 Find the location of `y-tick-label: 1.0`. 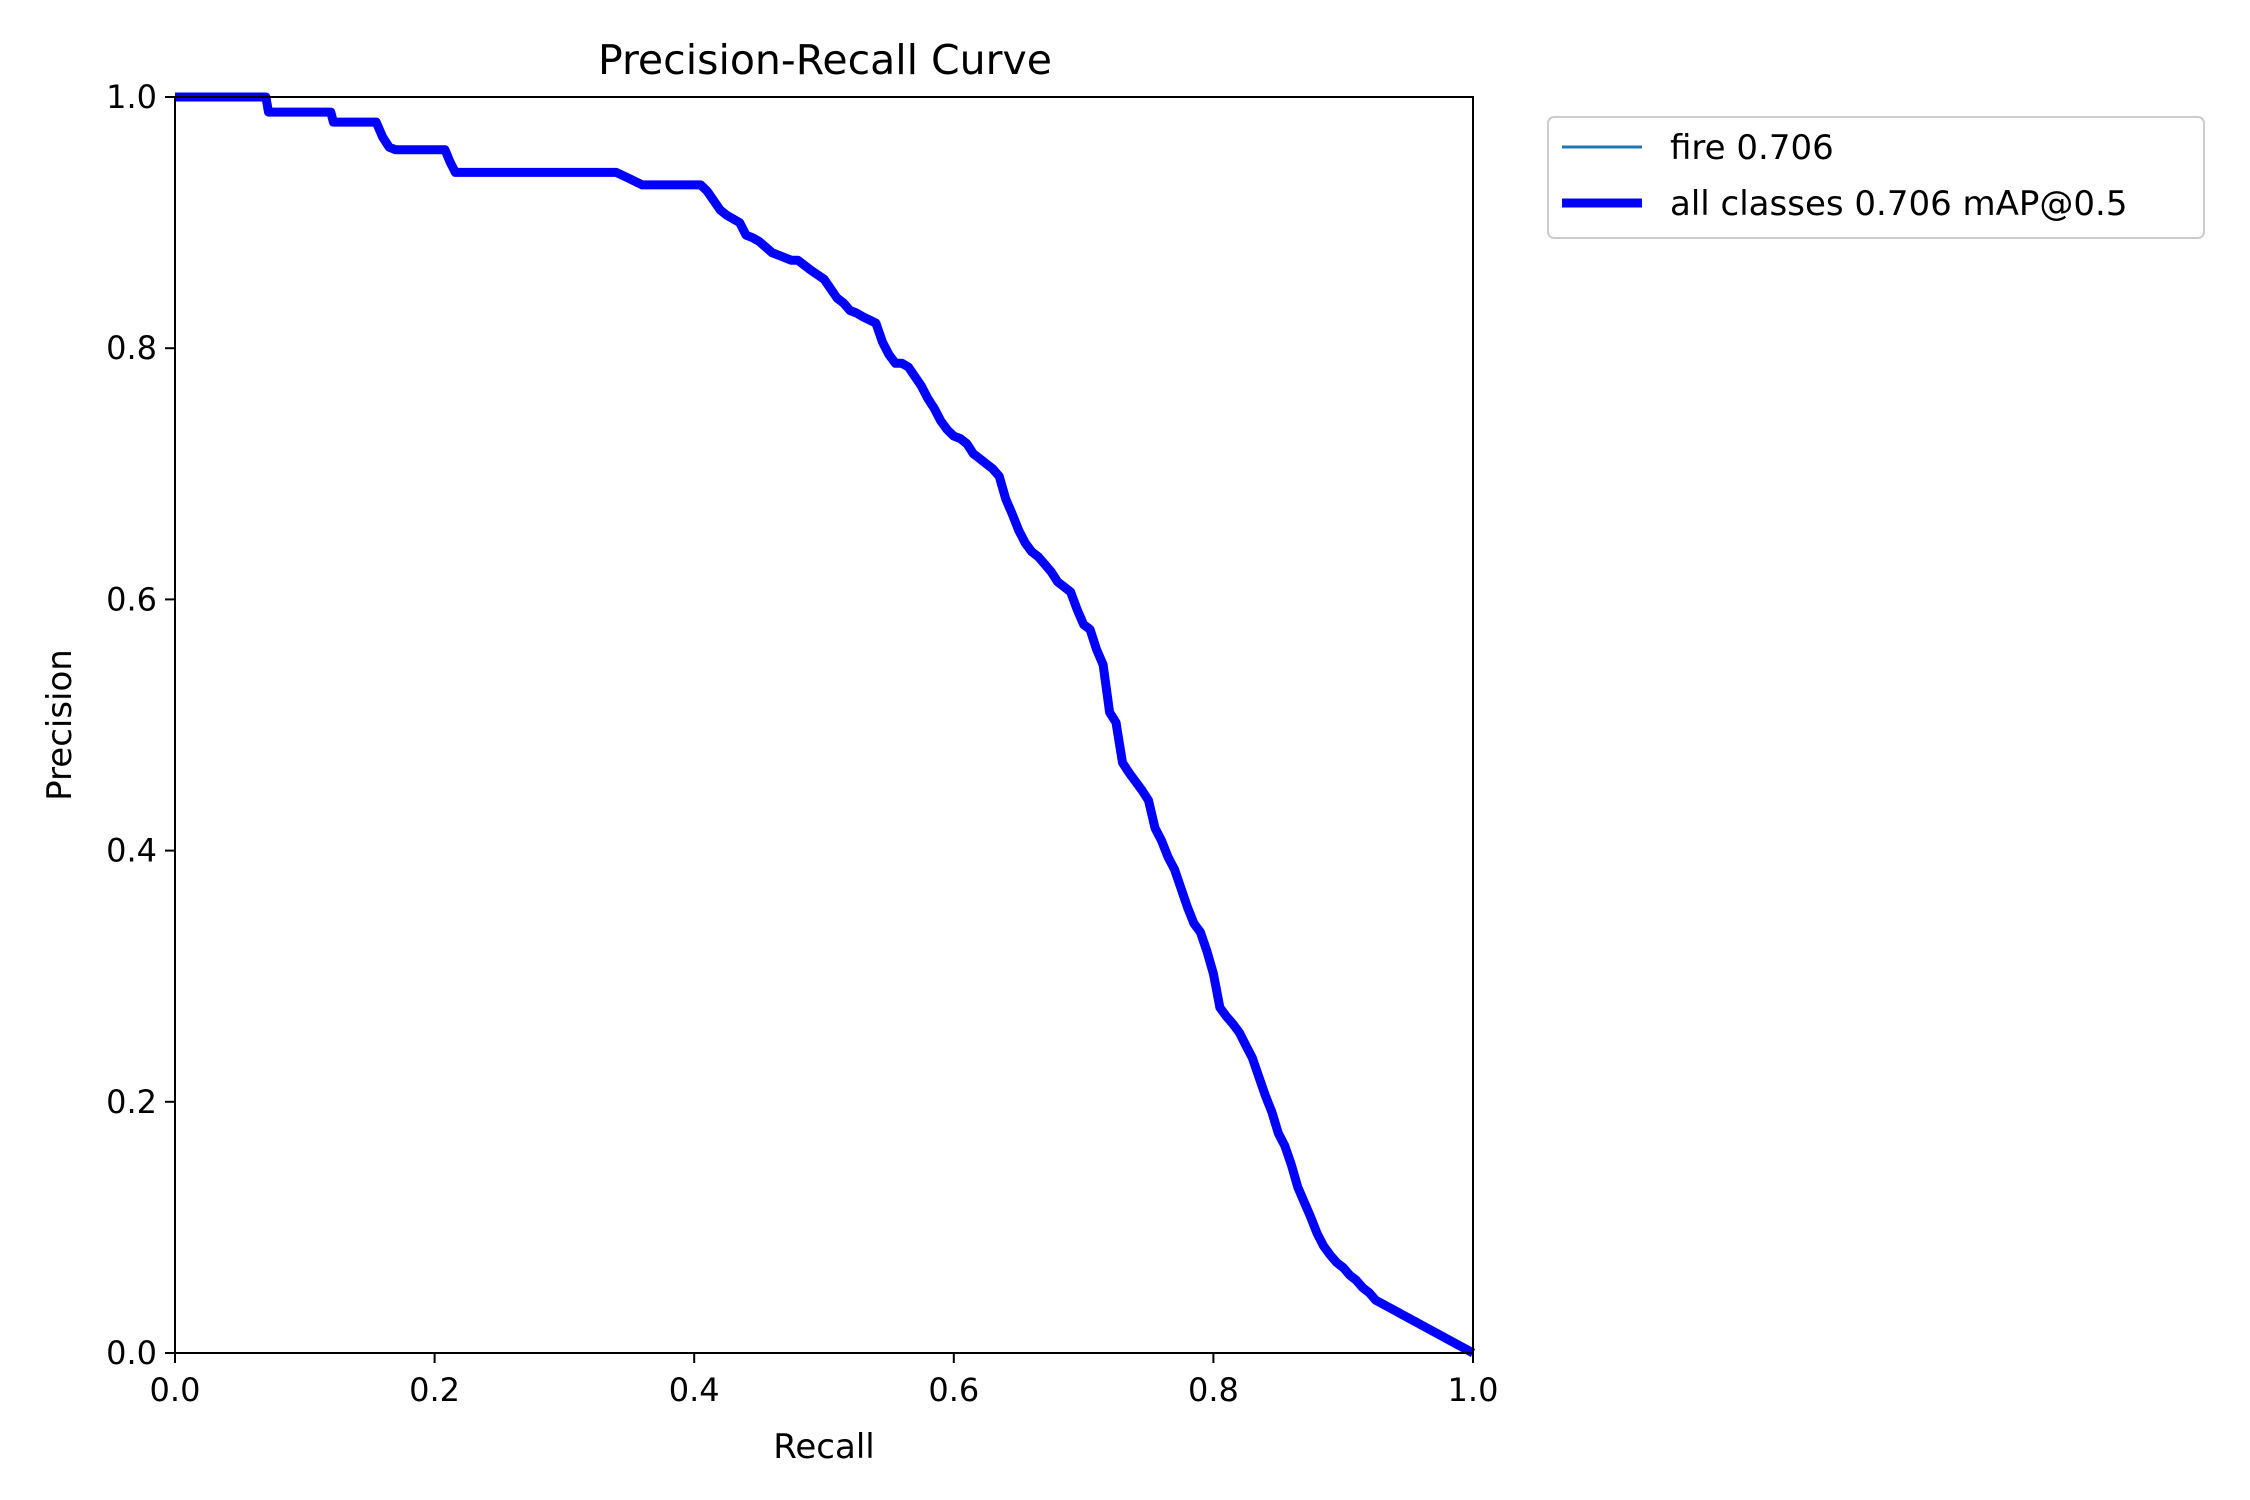

y-tick-label: 1.0 is located at coordinates (131, 97).